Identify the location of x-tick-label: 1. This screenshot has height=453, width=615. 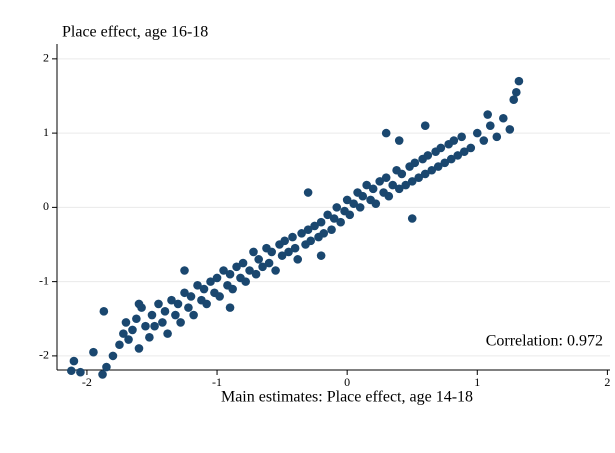
(477, 382).